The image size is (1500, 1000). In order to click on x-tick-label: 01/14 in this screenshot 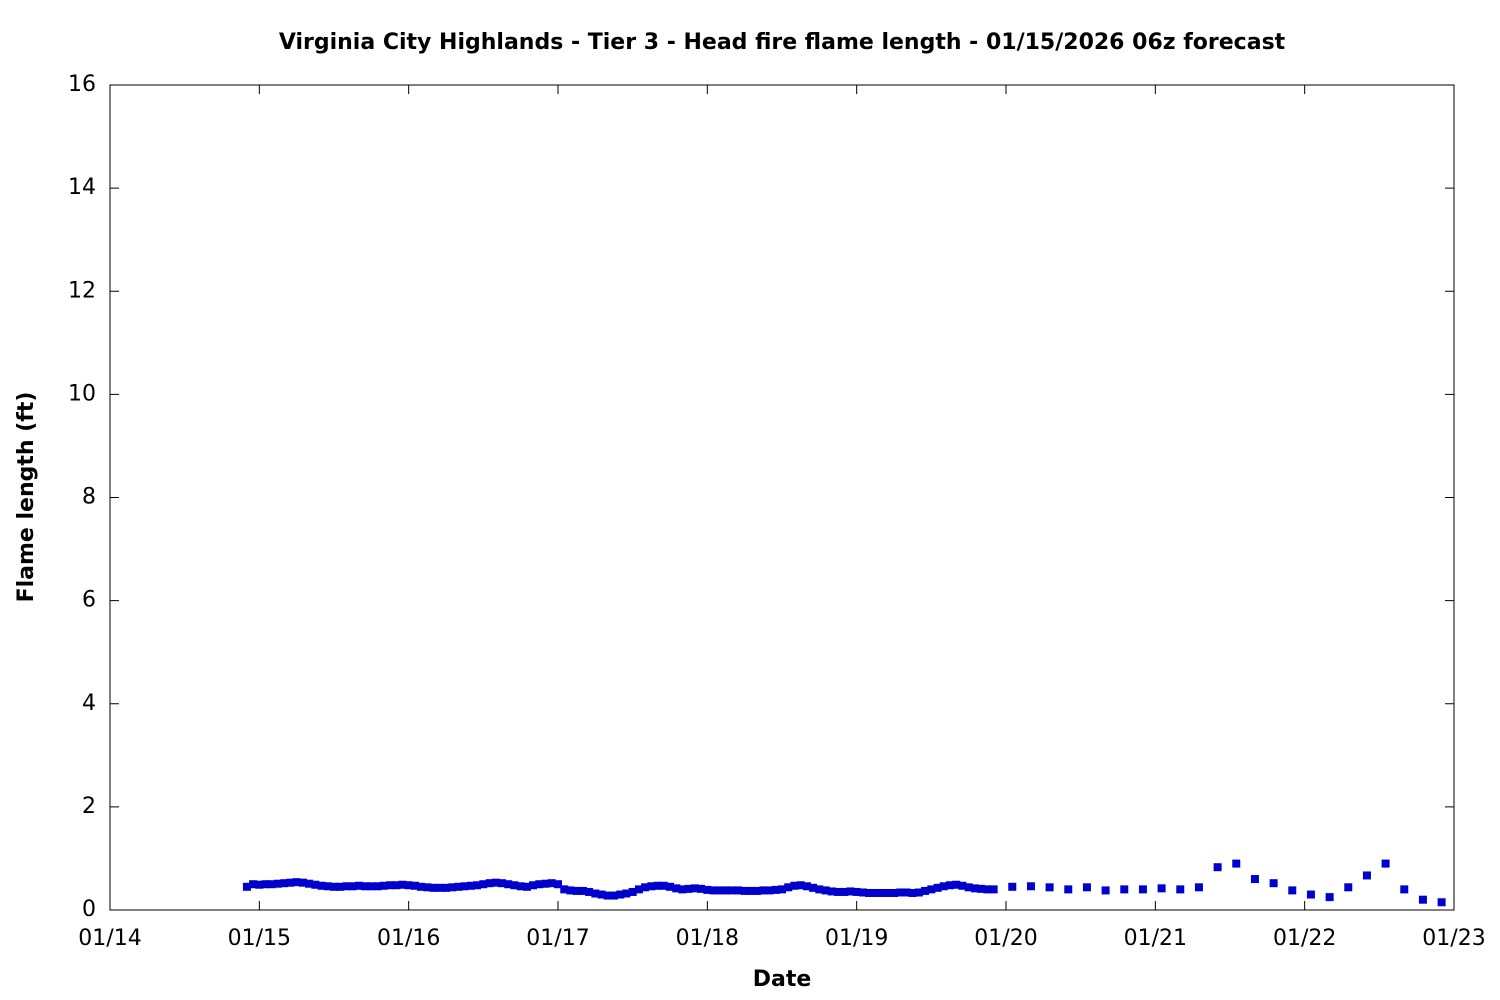, I will do `click(109, 938)`.